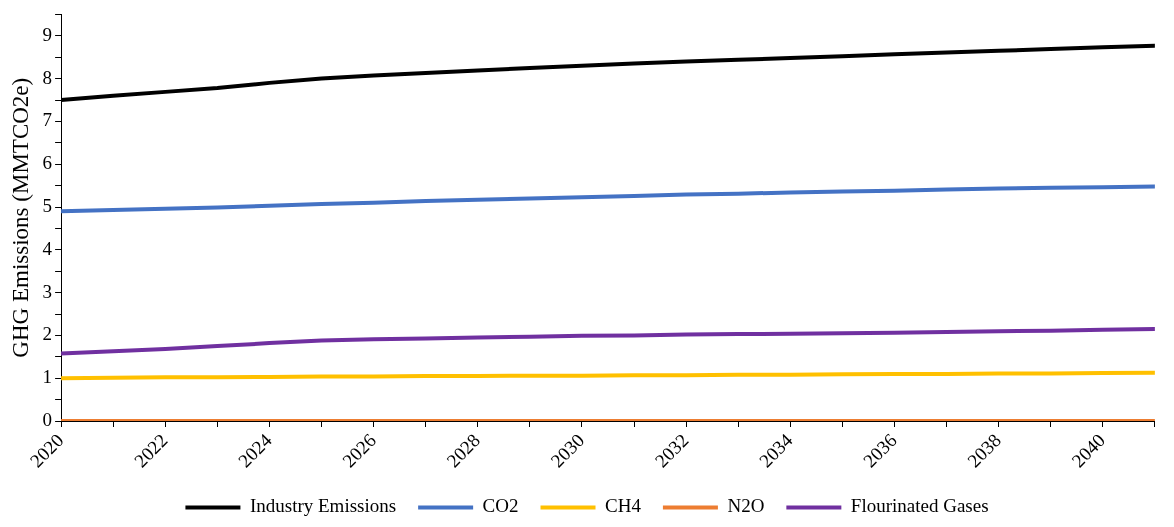 Image resolution: width=1174 pixels, height=527 pixels. Describe the element at coordinates (47, 248) in the screenshot. I see `y-tick-label: 4` at that location.